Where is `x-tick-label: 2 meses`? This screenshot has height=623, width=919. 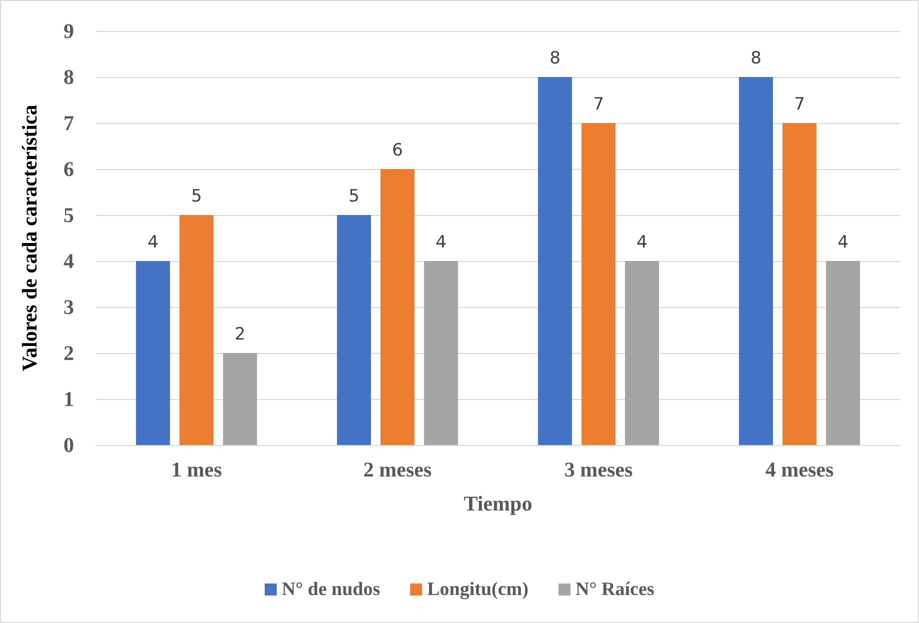 x-tick-label: 2 meses is located at coordinates (397, 470).